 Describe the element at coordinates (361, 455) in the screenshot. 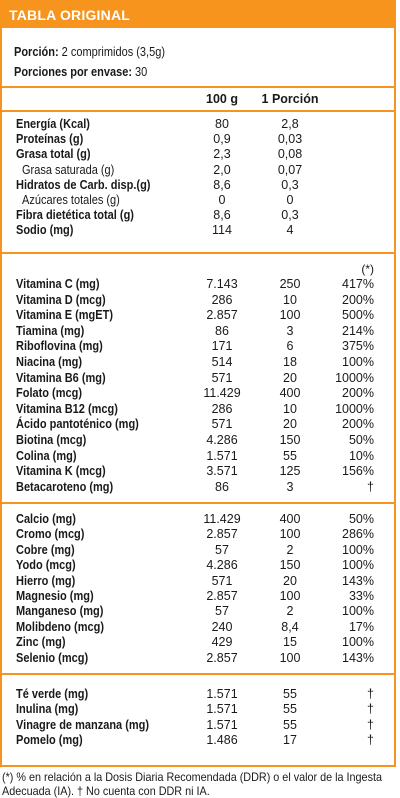

I see `value-ddr-percent: 10%` at that location.